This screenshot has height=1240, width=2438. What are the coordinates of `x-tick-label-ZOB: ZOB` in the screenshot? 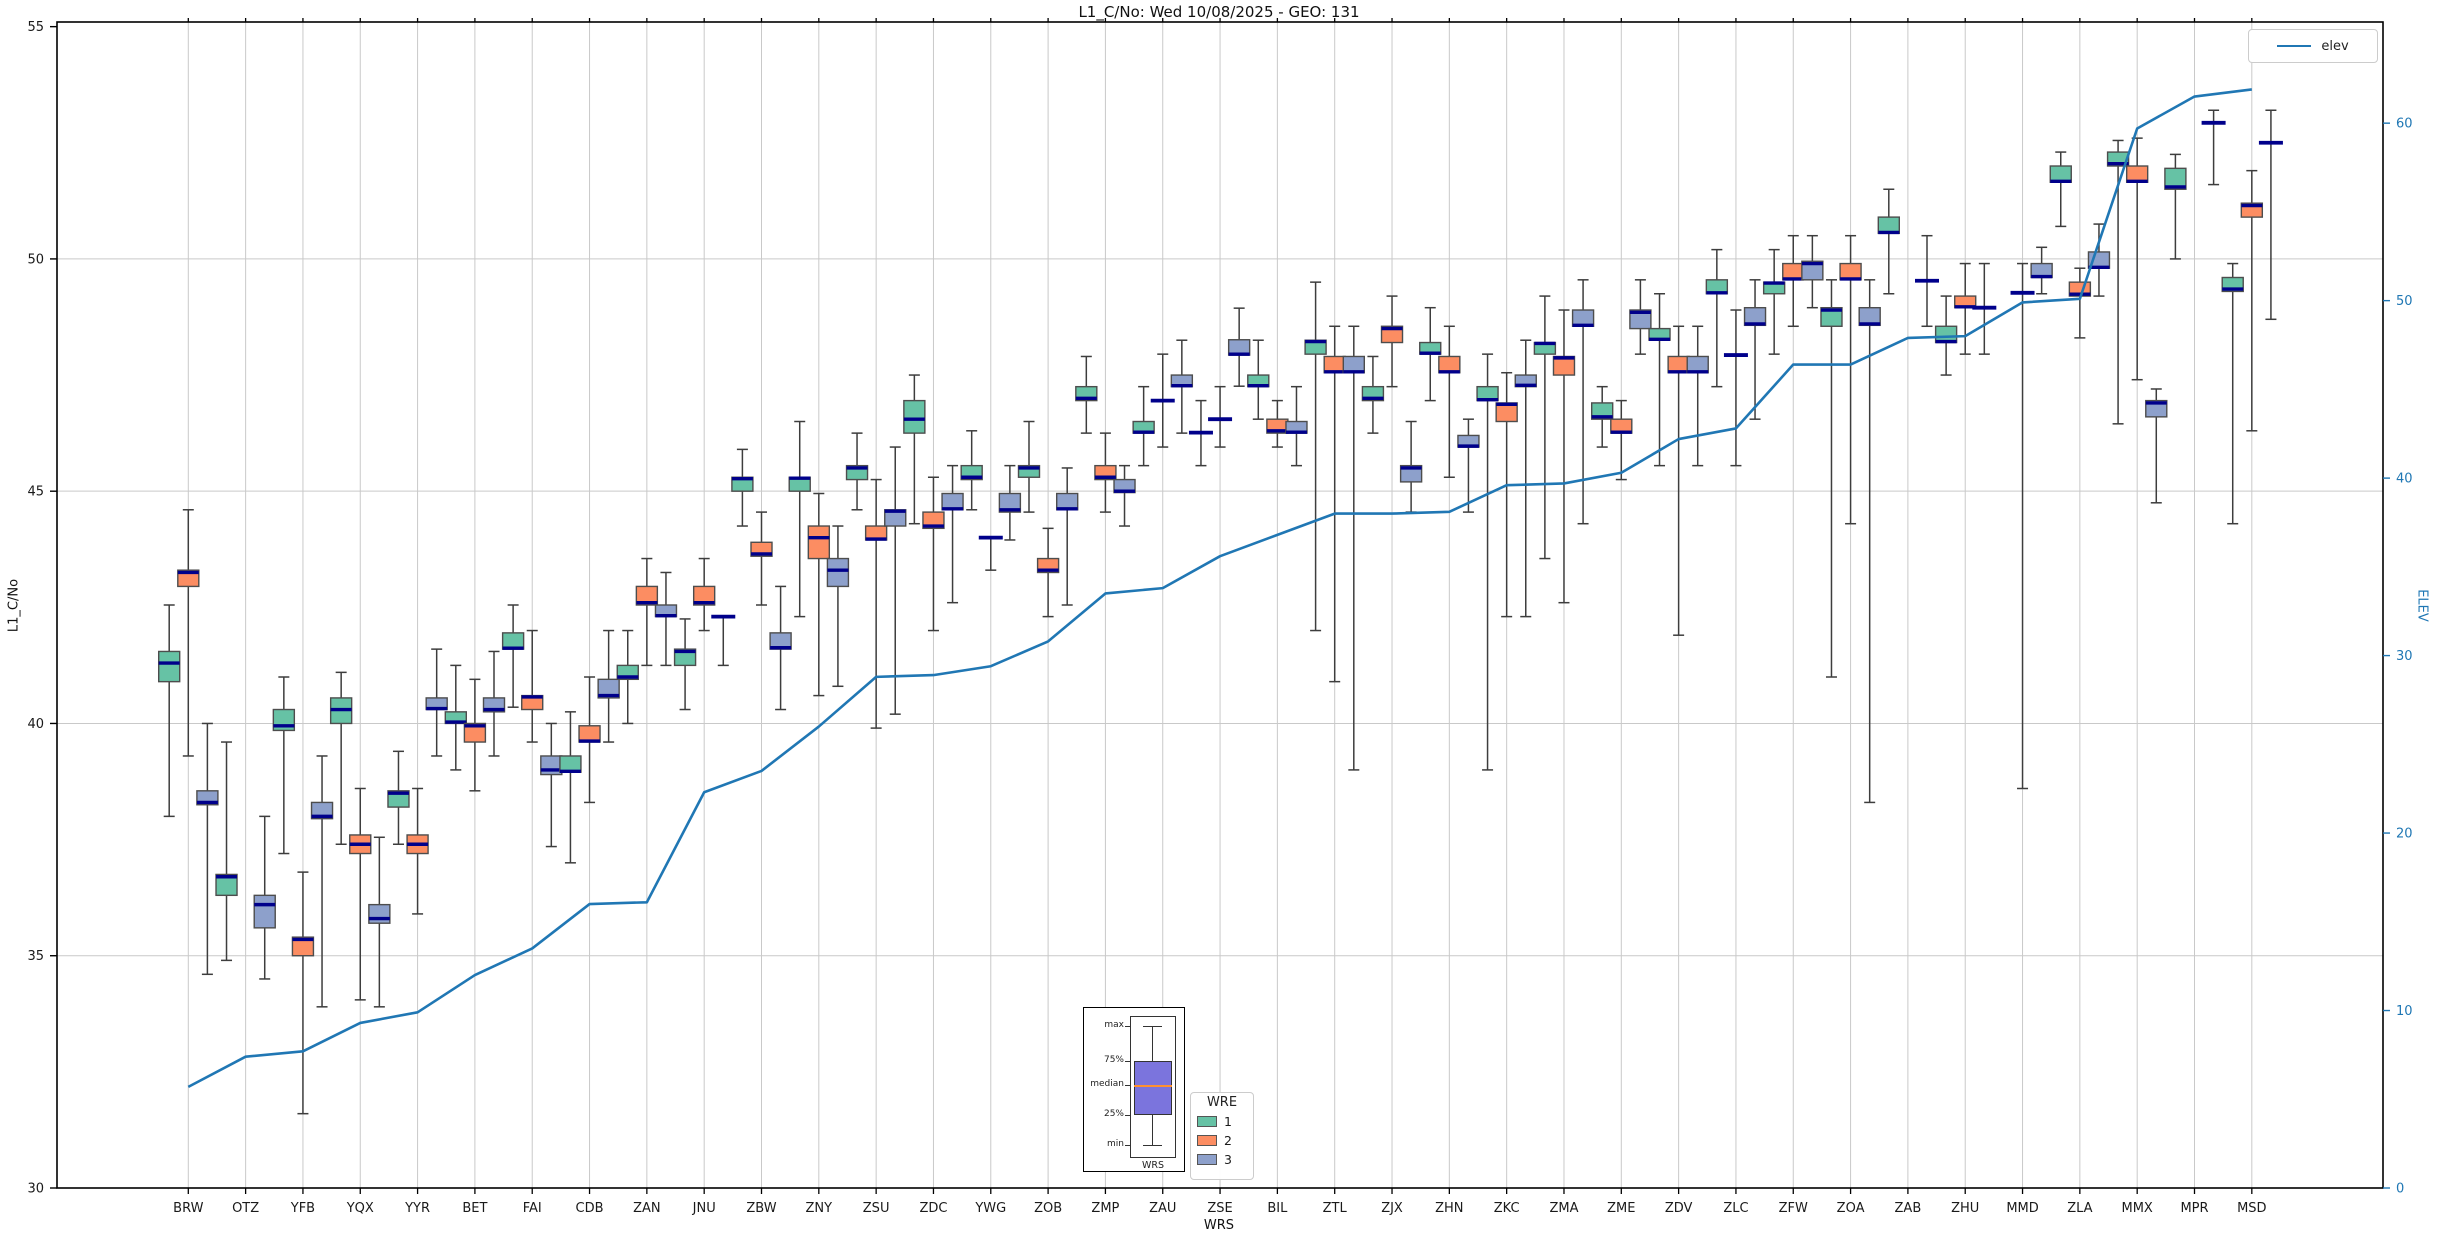 It's located at (1048, 1208).